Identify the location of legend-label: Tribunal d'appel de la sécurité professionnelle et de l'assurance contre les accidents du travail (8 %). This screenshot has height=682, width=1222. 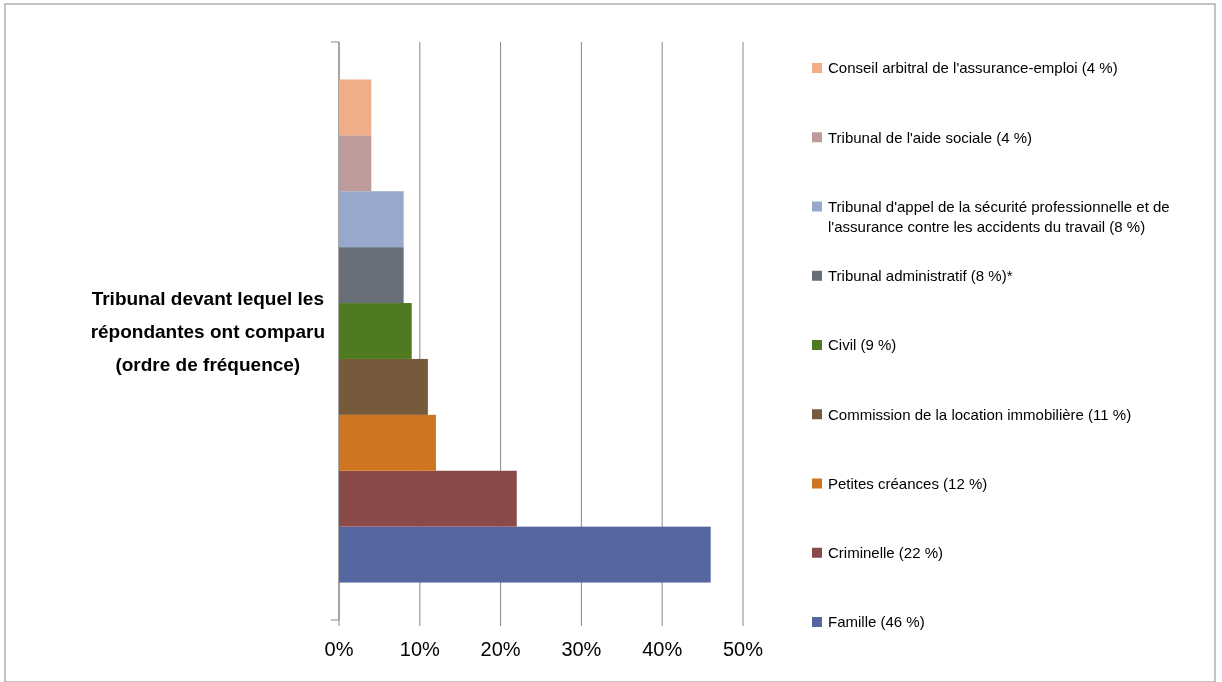
(999, 216).